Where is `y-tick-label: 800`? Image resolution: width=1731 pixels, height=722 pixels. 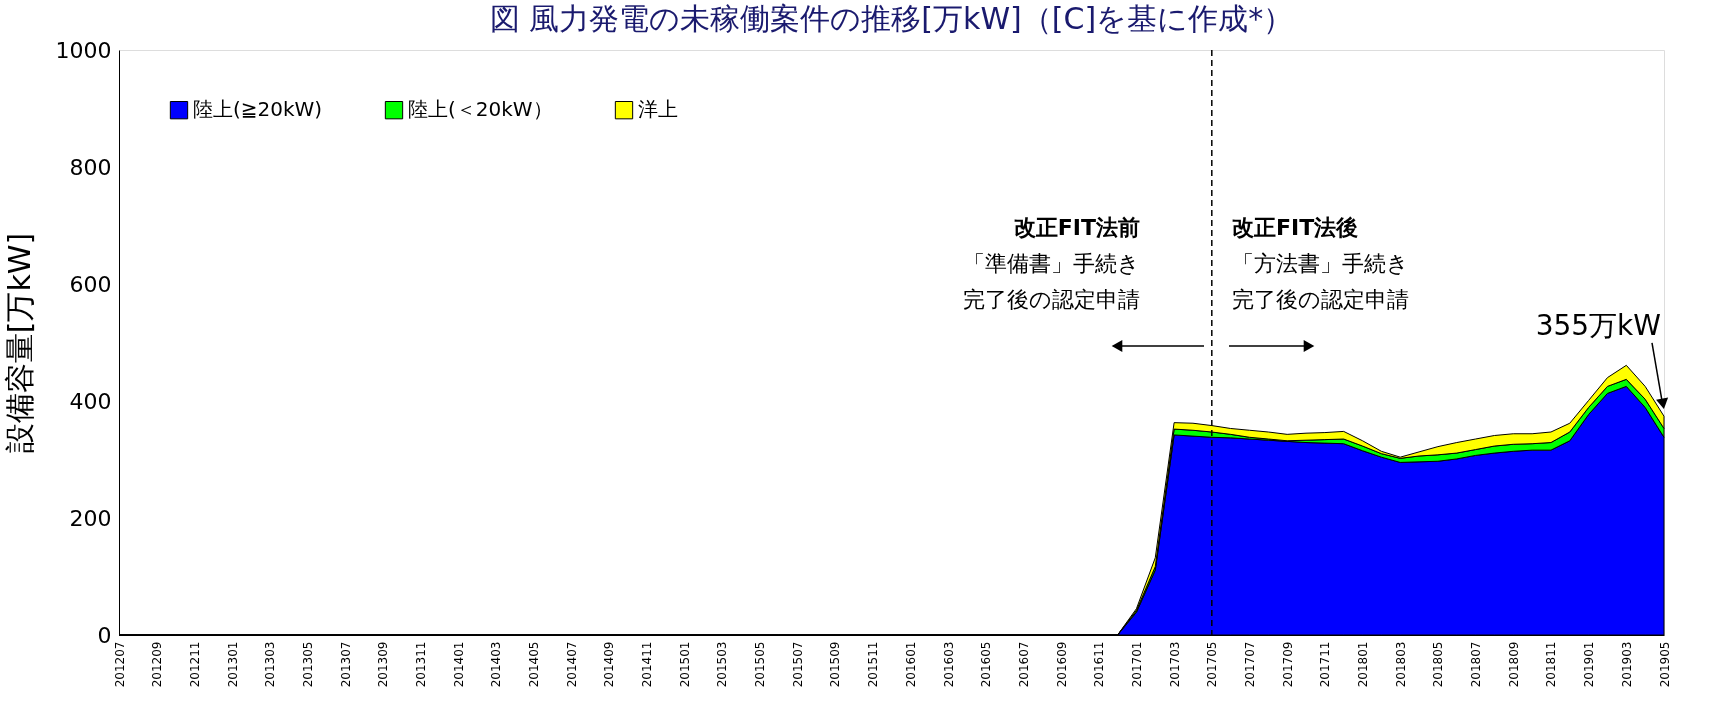
y-tick-label: 800 is located at coordinates (90, 167).